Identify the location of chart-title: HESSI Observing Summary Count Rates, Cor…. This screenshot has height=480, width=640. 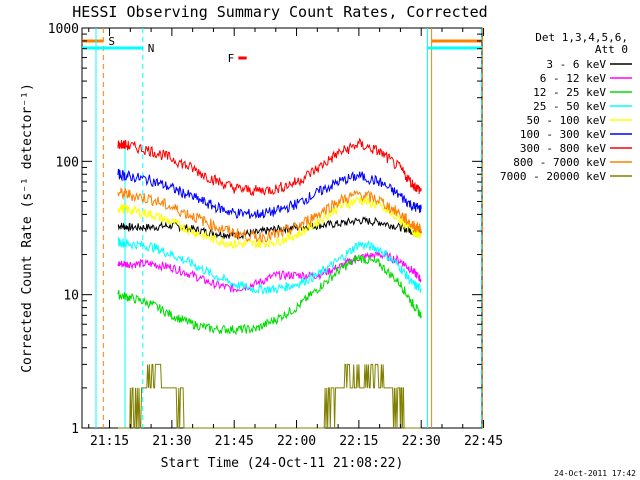
(279, 12).